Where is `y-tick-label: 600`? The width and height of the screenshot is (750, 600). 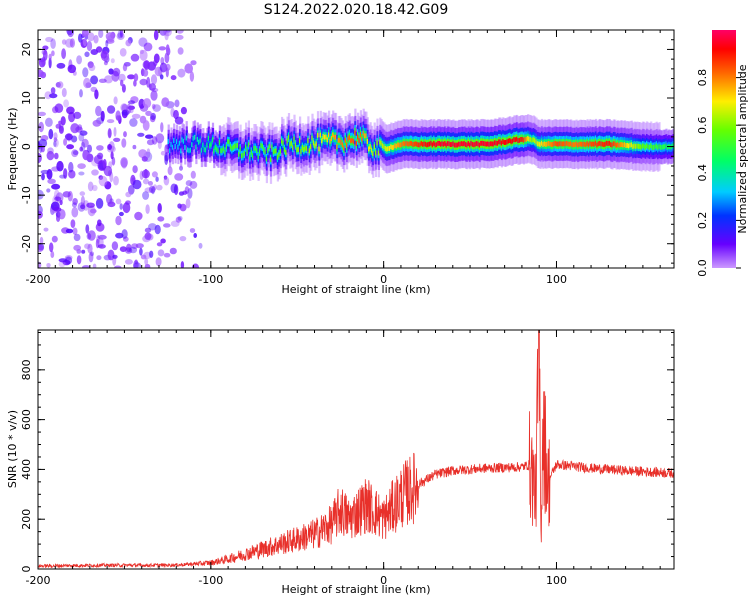
y-tick-label: 600 is located at coordinates (26, 419).